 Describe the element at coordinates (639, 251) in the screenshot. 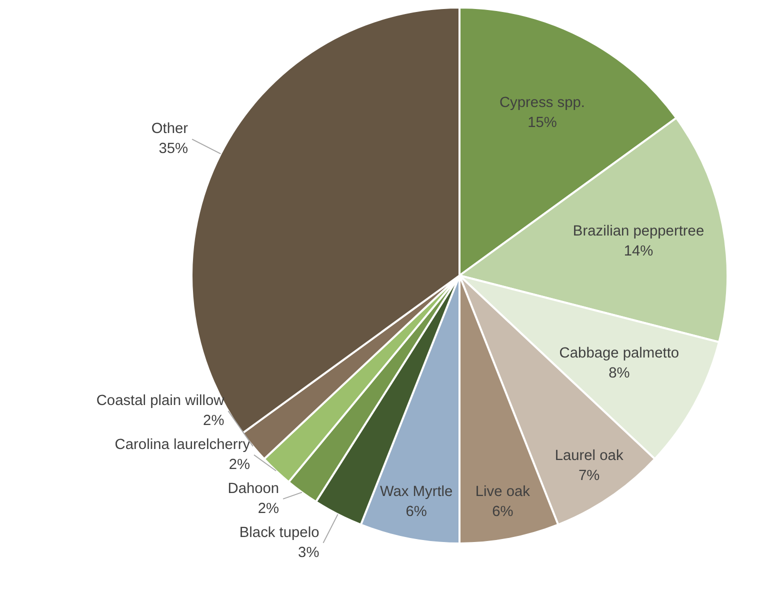

I see `data-label: 14%` at that location.